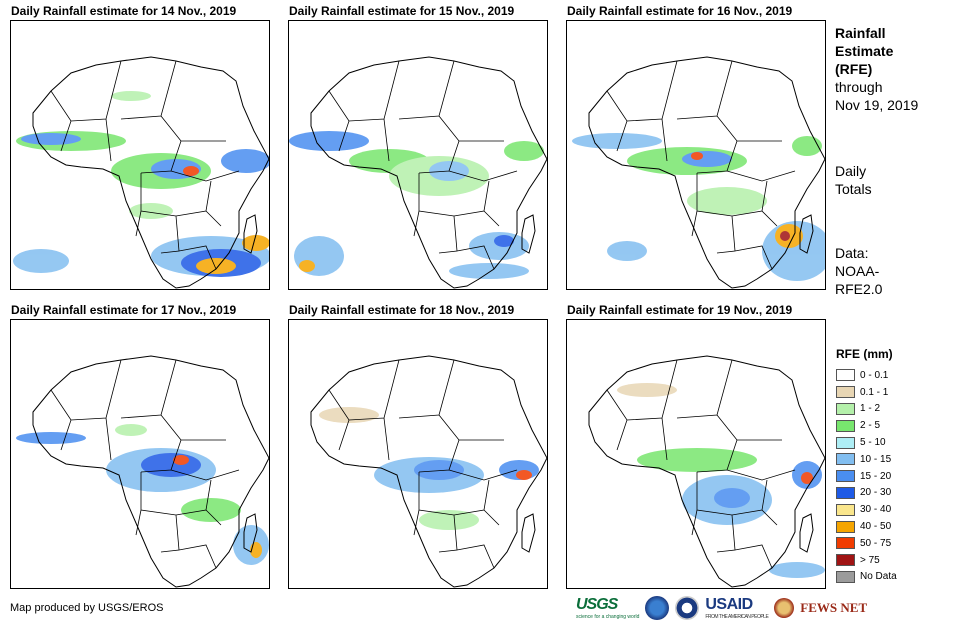 This screenshot has width=967, height=626. I want to click on legend-item: No Data, so click(866, 577).